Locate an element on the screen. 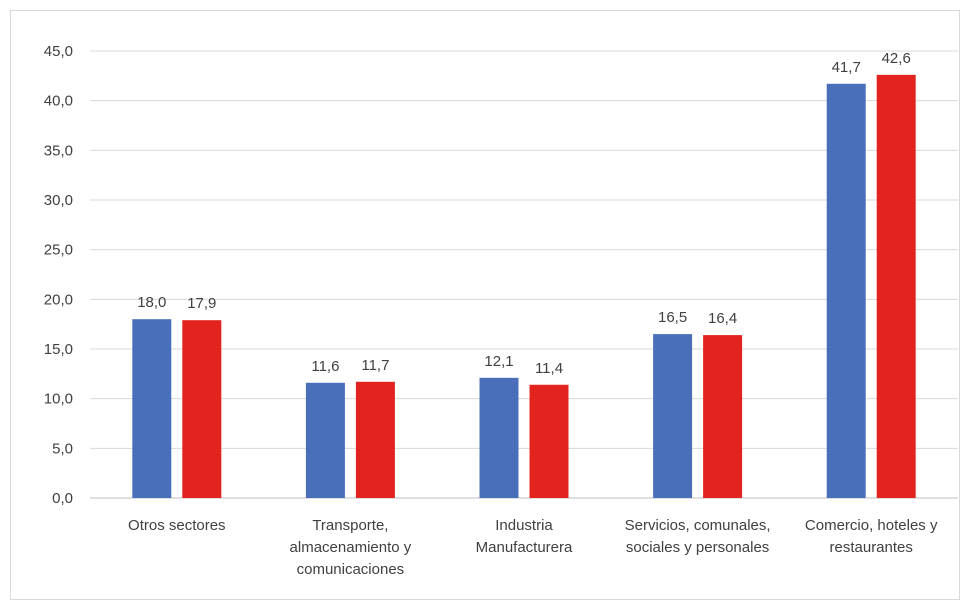 The width and height of the screenshot is (973, 609). x-category-label: Comercio, hoteles y is located at coordinates (871, 525).